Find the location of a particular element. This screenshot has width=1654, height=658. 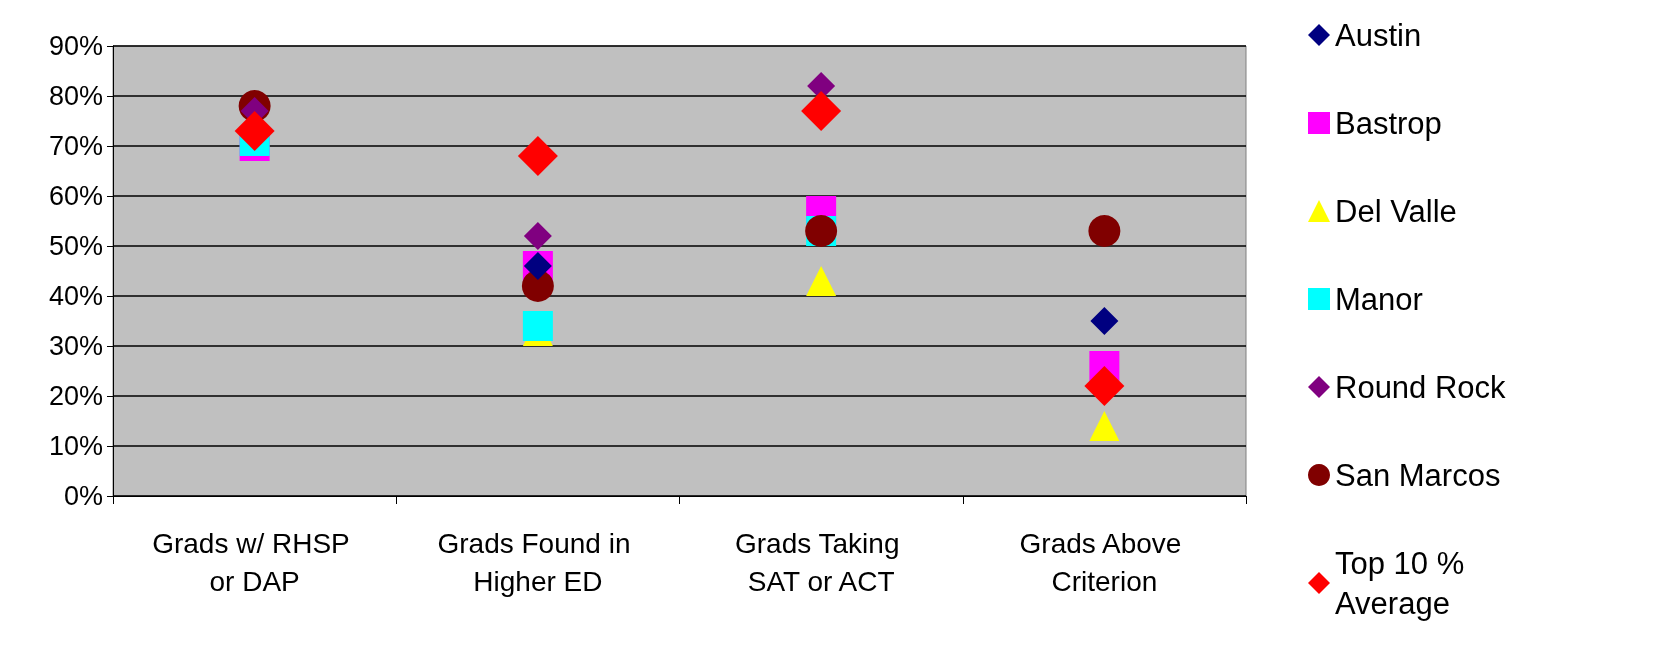

x-tick-label: Grads Above Criterion is located at coordinates (1104, 562).